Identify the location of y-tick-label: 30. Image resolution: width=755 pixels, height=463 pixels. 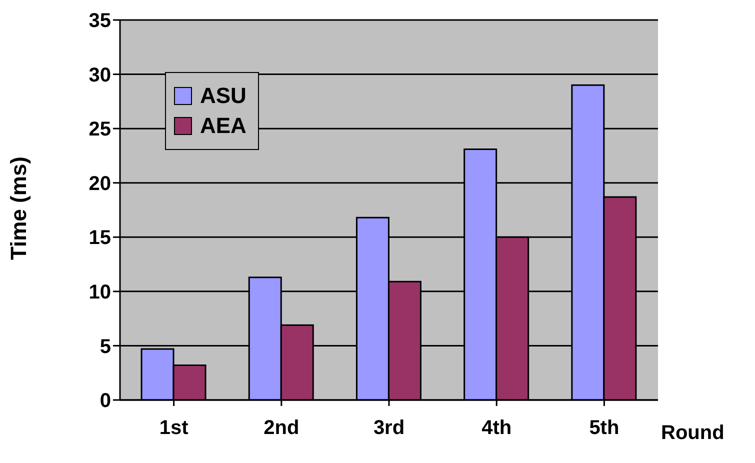
(99, 75).